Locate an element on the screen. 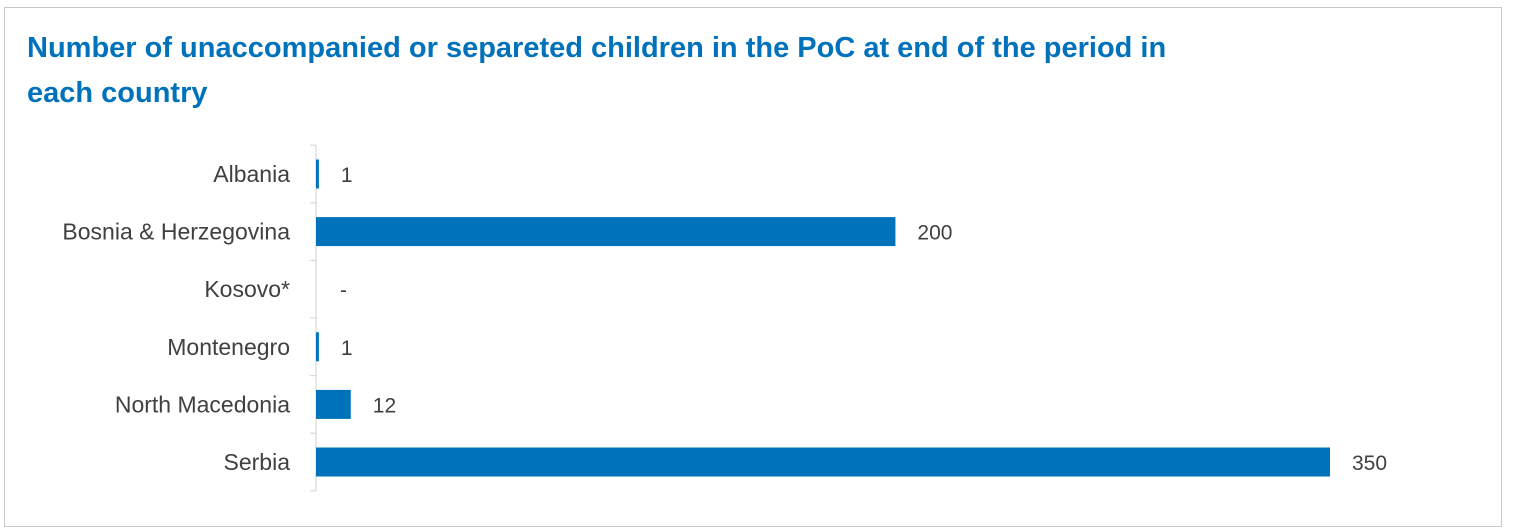  category-label: Serbia is located at coordinates (257, 462).